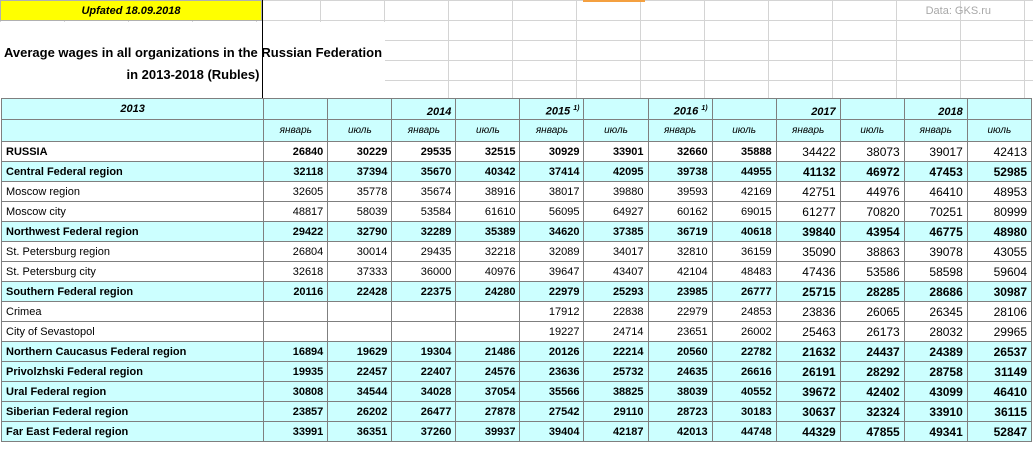 This screenshot has width=1033, height=449. I want to click on wage-value-cell: 22979, so click(552, 291).